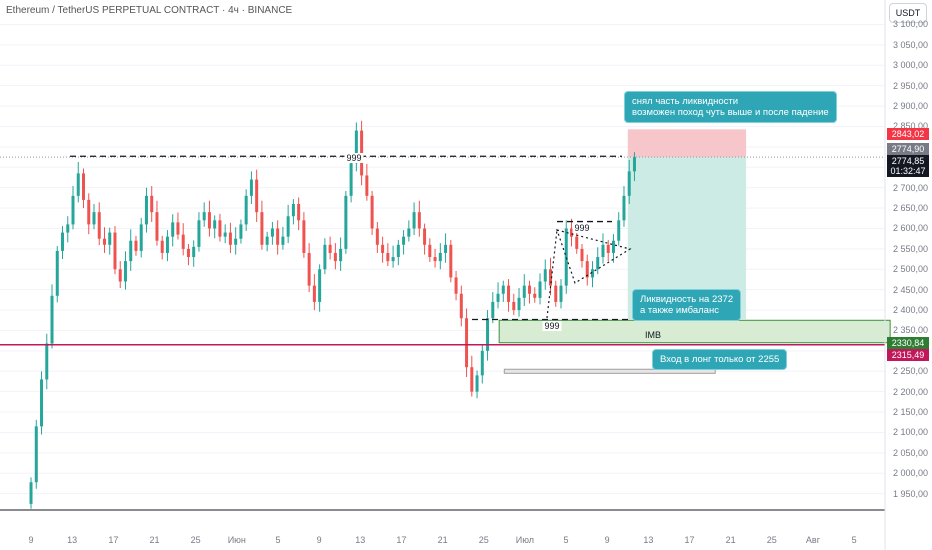 The image size is (932, 550). What do you see at coordinates (911, 269) in the screenshot?
I see `y-tick-label: 2 500,00` at bounding box center [911, 269].